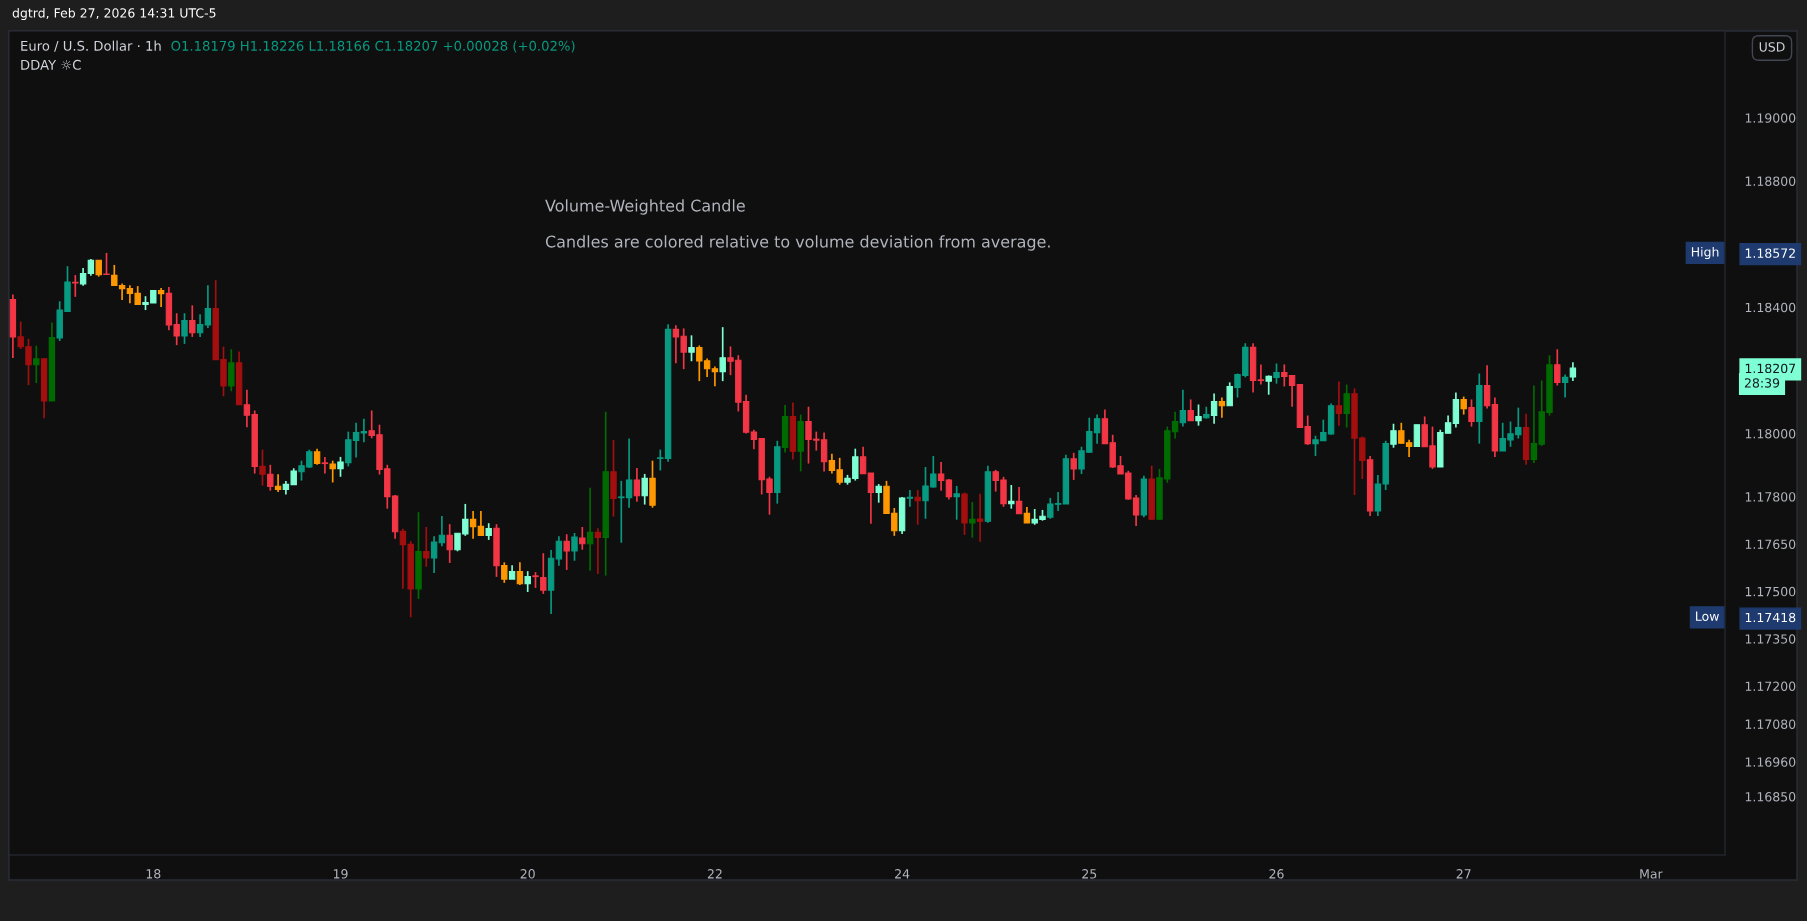 The width and height of the screenshot is (1807, 921). I want to click on y-tick-label: 1.17500, so click(1770, 591).